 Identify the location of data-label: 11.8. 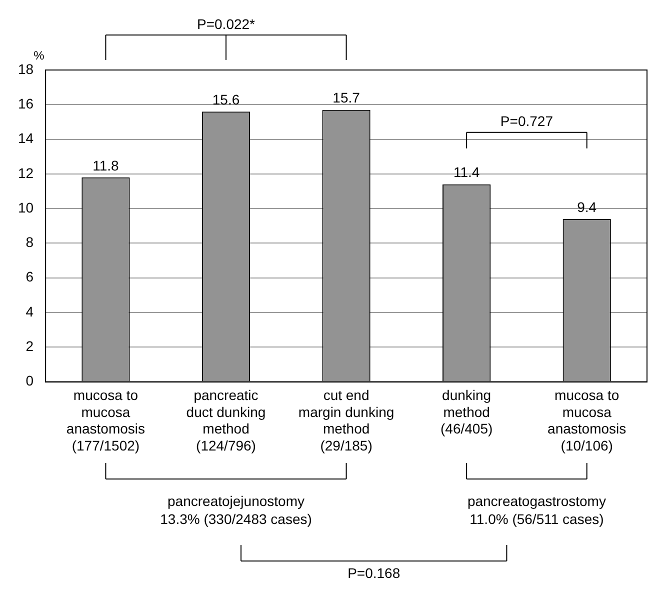
(106, 165).